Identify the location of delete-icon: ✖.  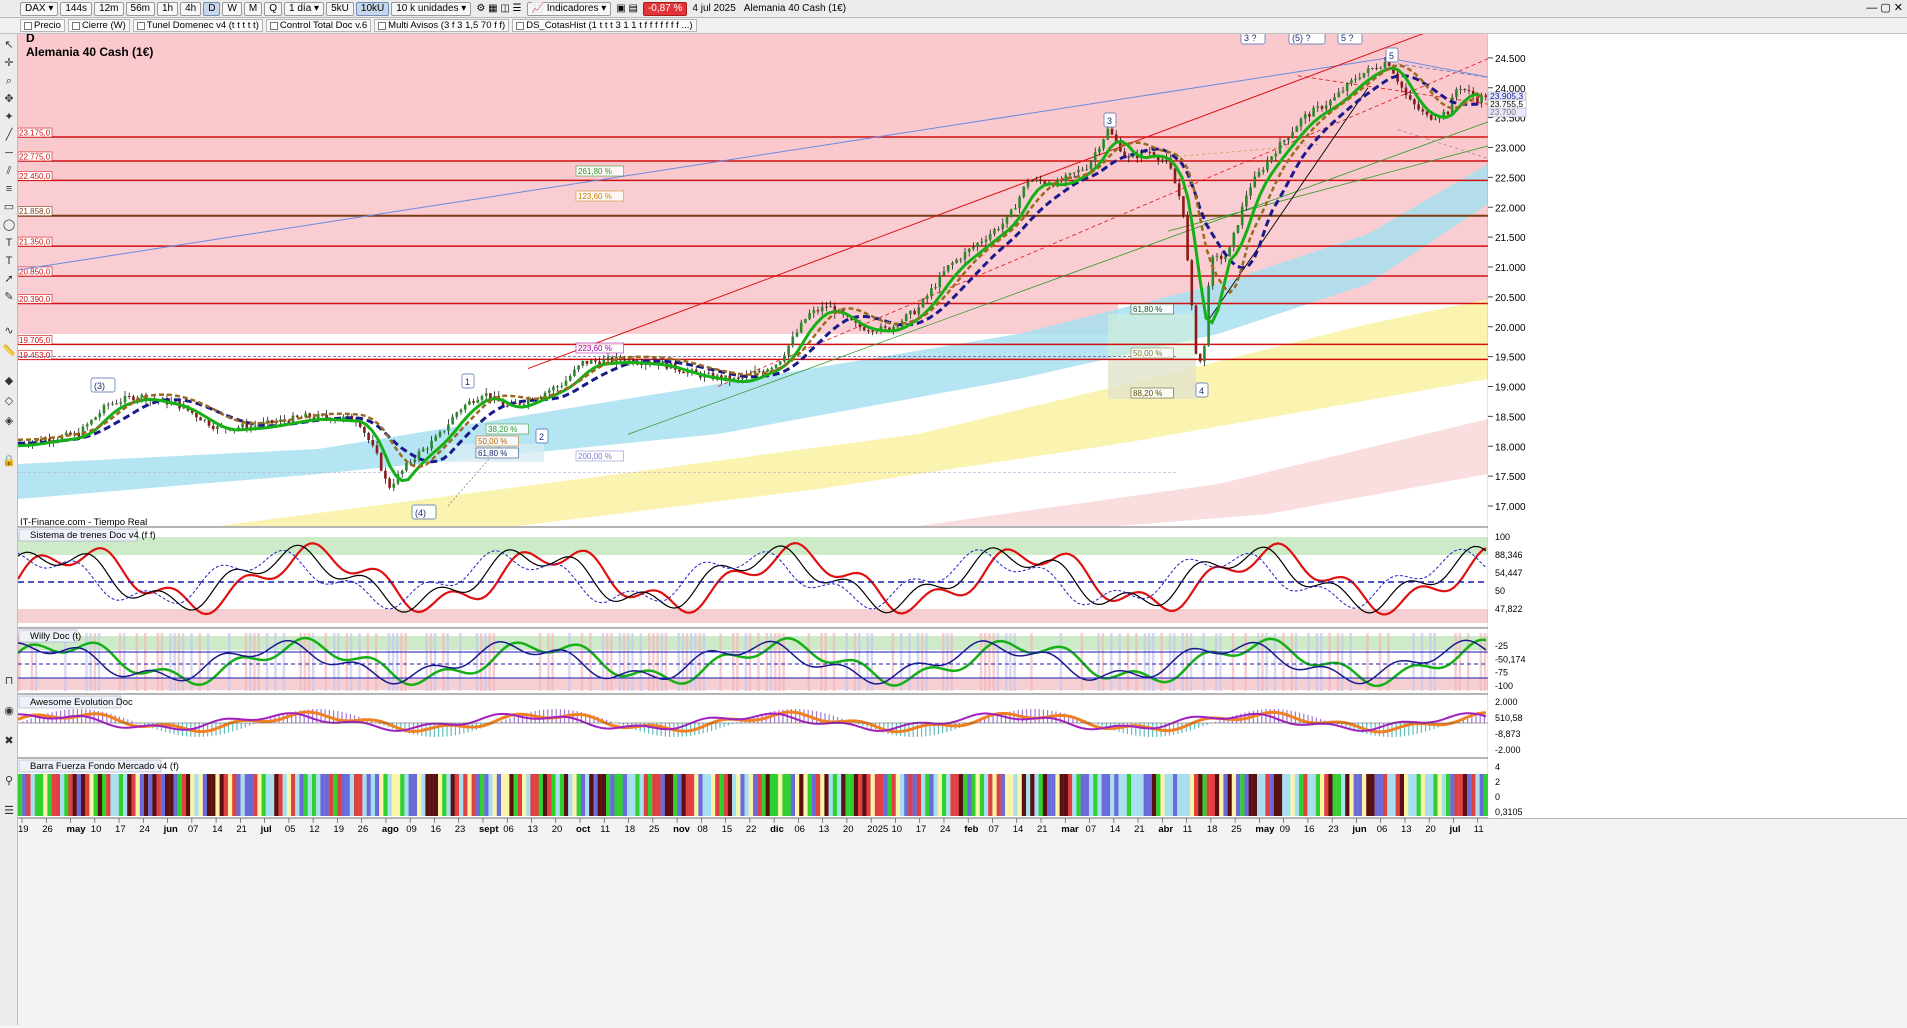
(9, 741).